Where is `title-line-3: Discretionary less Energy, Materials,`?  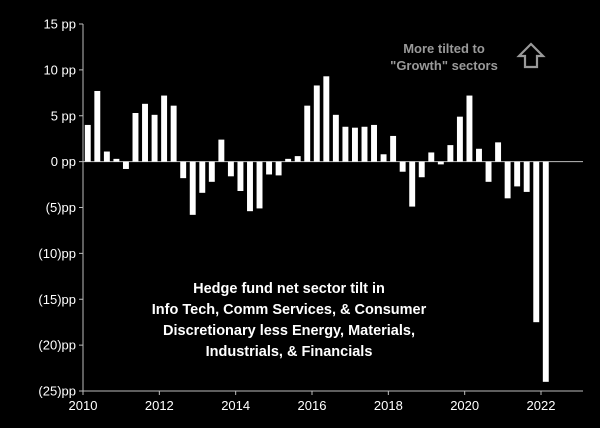 title-line-3: Discretionary less Energy, Materials, is located at coordinates (289, 331).